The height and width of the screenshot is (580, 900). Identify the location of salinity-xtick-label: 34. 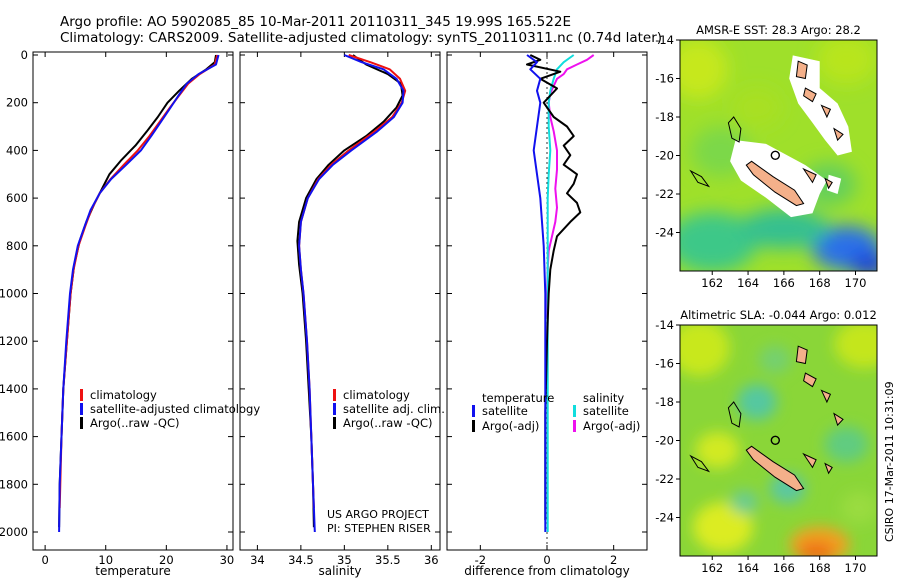
(257, 560).